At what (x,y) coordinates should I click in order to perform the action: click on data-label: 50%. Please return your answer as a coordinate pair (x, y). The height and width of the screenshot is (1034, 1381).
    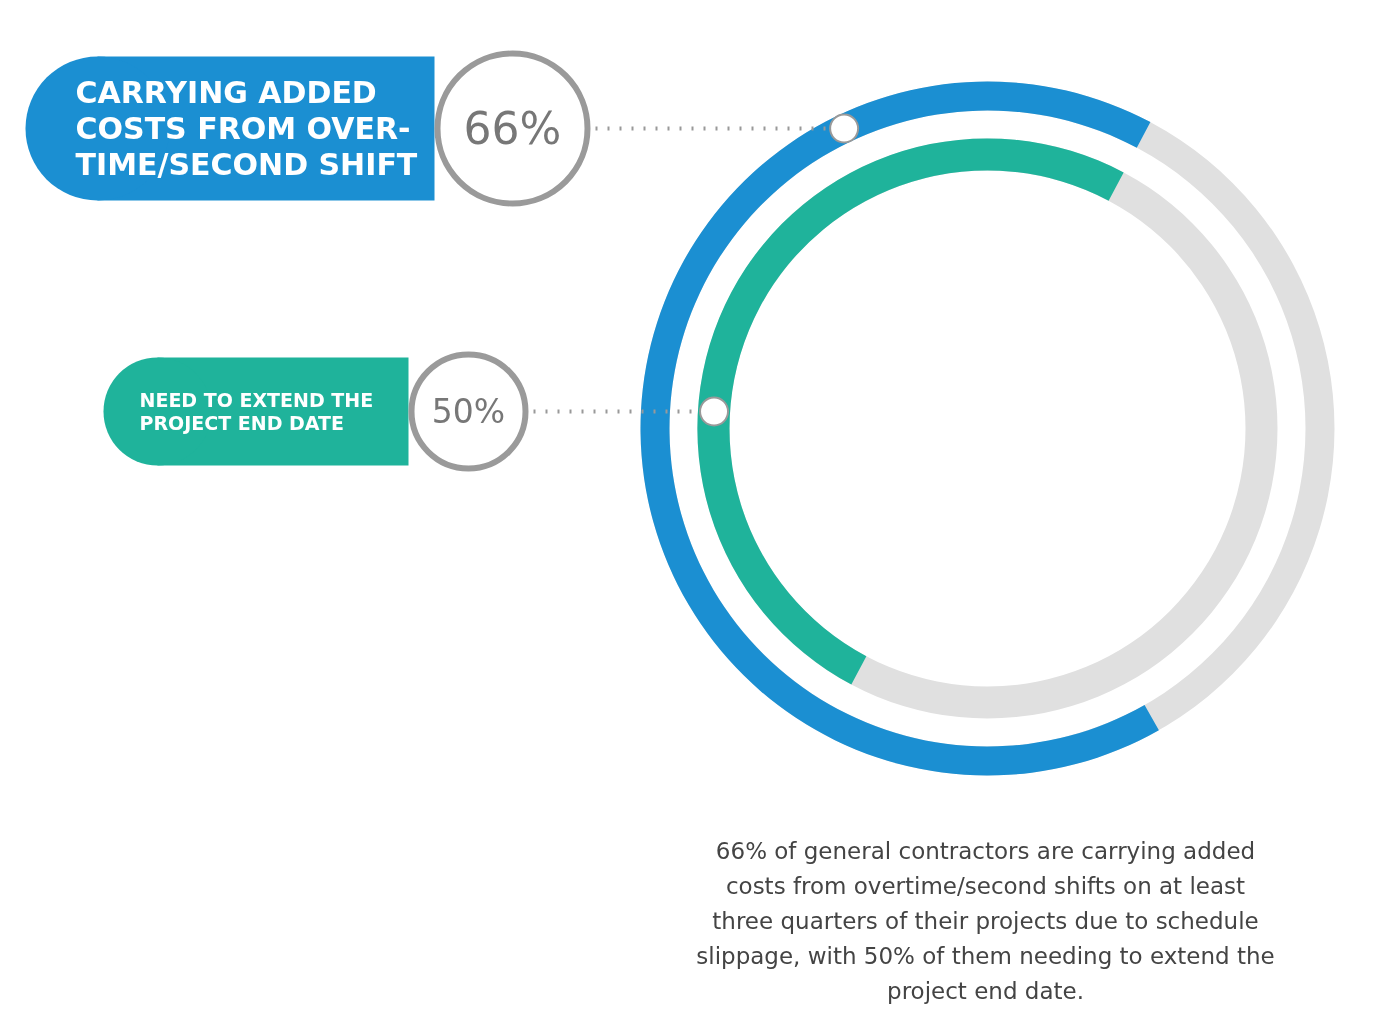
    Looking at the image, I should click on (468, 411).